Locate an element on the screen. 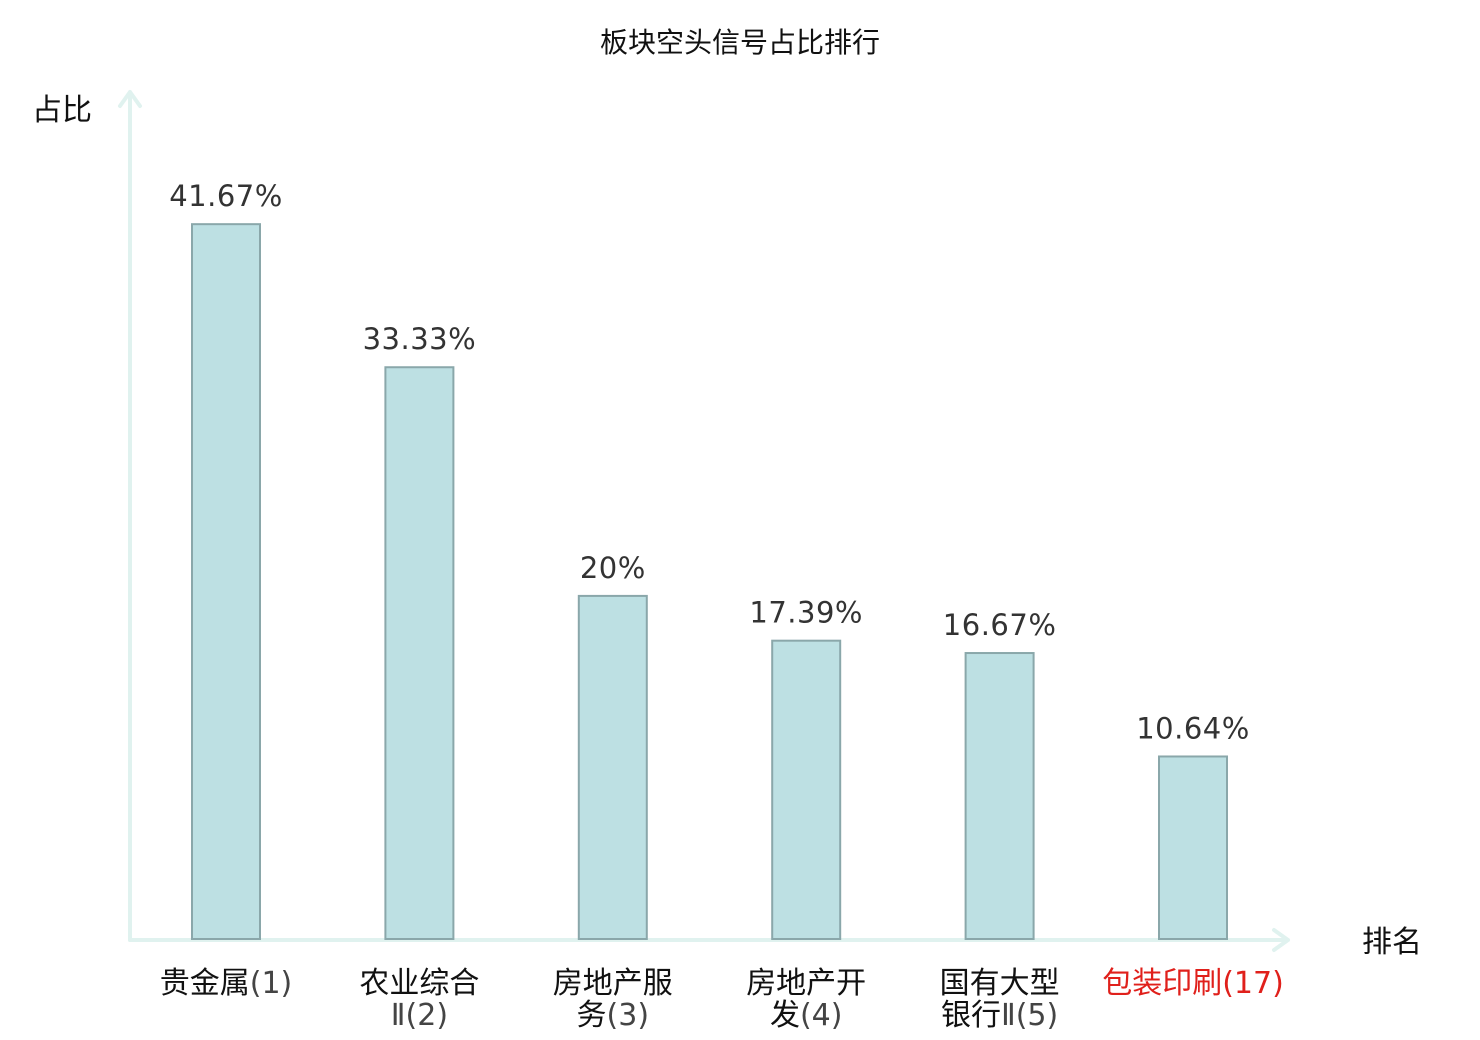 The image size is (1480, 1040). bar-value-label: 20% is located at coordinates (613, 568).